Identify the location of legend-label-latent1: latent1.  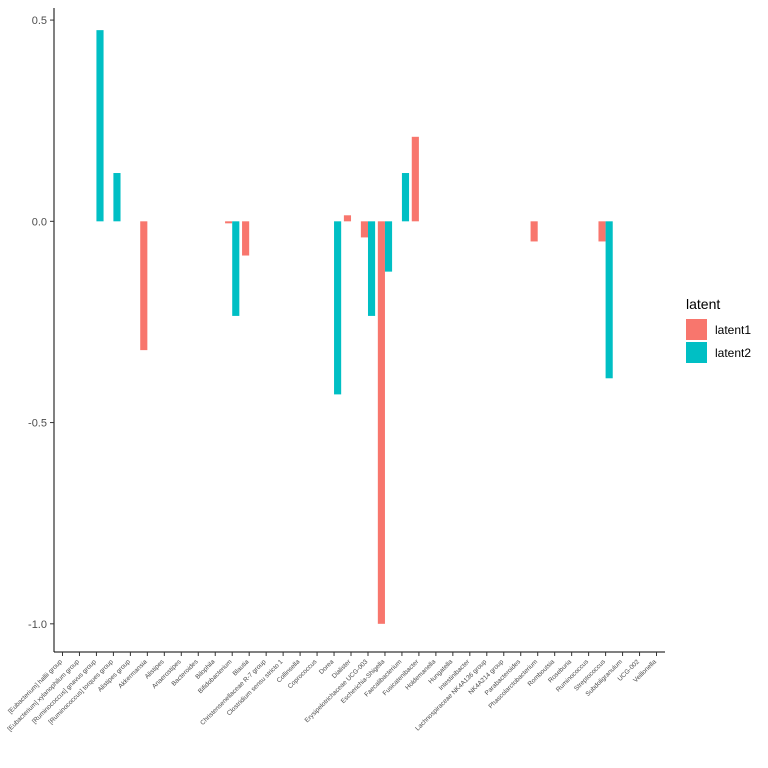
(733, 330).